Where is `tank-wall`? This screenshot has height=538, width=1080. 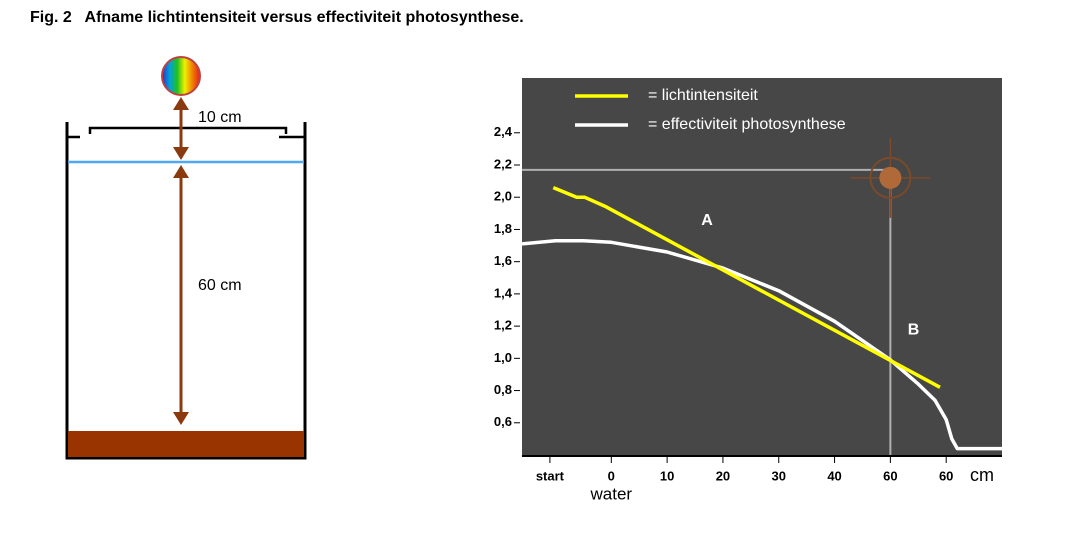 tank-wall is located at coordinates (186, 291).